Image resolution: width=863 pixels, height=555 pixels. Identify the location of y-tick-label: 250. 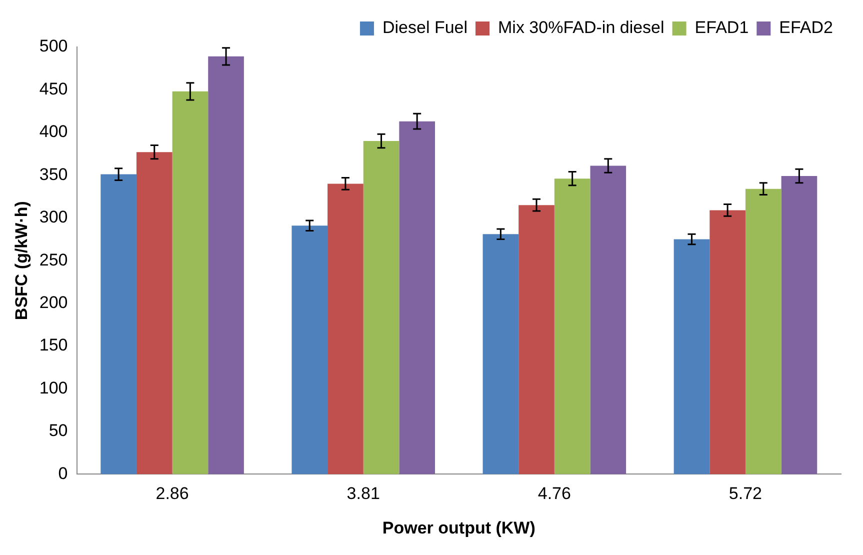
(53, 260).